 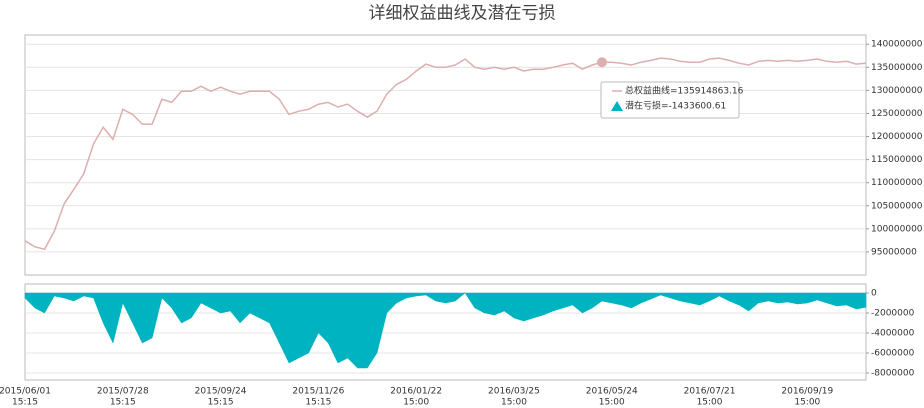 I want to click on y-tick-label: -2000000, so click(x=893, y=314).